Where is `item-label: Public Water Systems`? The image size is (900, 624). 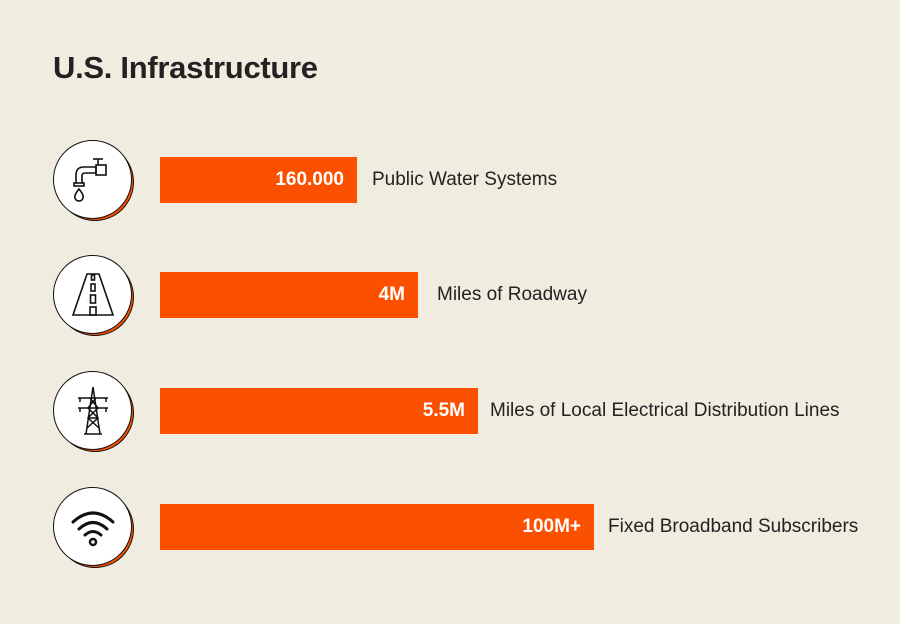
item-label: Public Water Systems is located at coordinates (465, 179).